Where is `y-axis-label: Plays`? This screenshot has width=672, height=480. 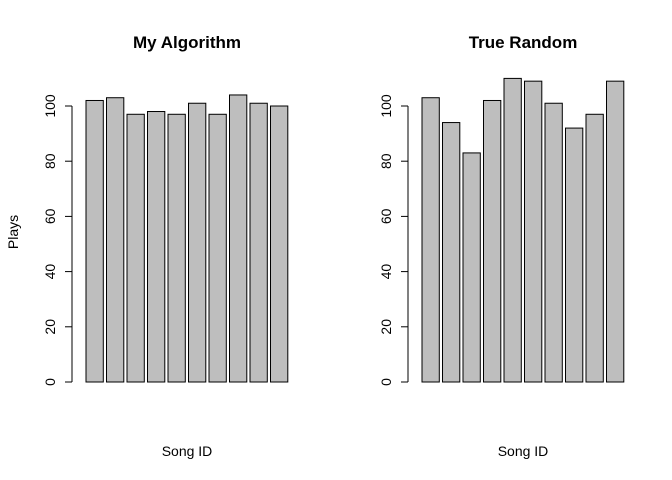
y-axis-label: Plays is located at coordinates (13, 232).